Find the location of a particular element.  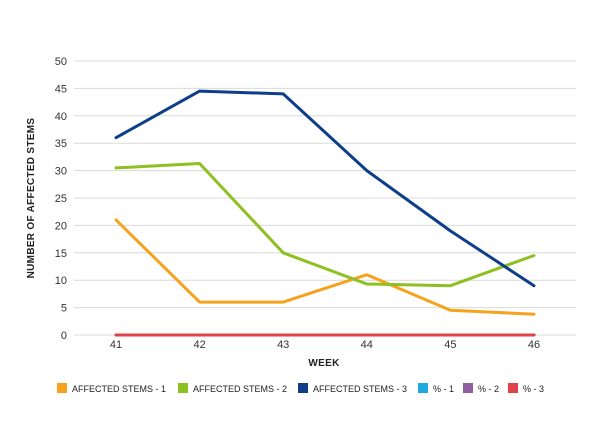

legend-label: % - 3 is located at coordinates (533, 389).